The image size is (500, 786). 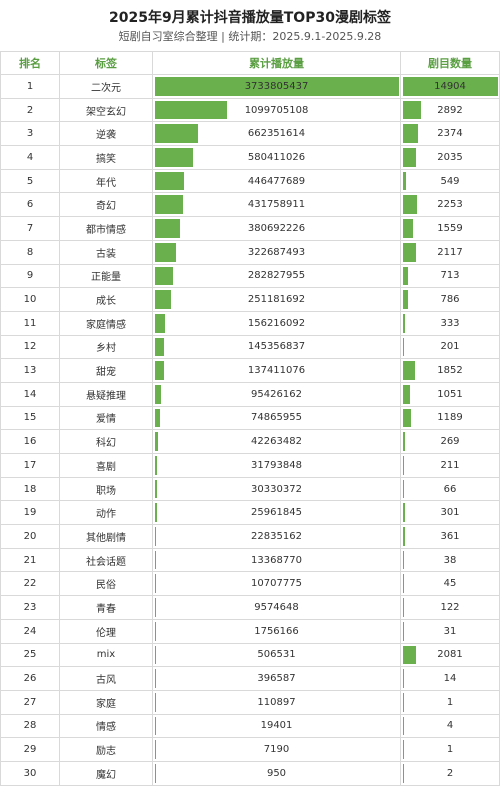 I want to click on plays-value: 282827955, so click(x=276, y=276).